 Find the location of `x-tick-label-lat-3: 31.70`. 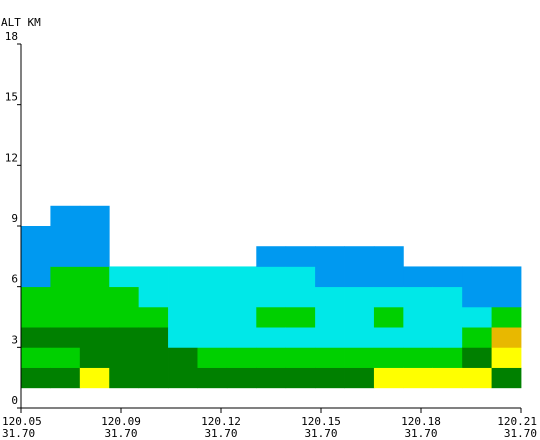

x-tick-label-lat-3: 31.70 is located at coordinates (320, 433).